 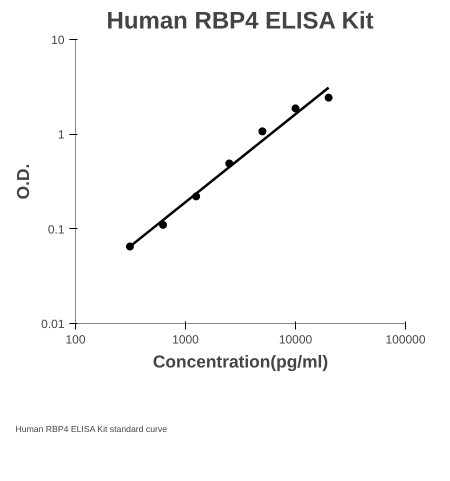 I want to click on y-axis-title: O.D., so click(x=23, y=182).